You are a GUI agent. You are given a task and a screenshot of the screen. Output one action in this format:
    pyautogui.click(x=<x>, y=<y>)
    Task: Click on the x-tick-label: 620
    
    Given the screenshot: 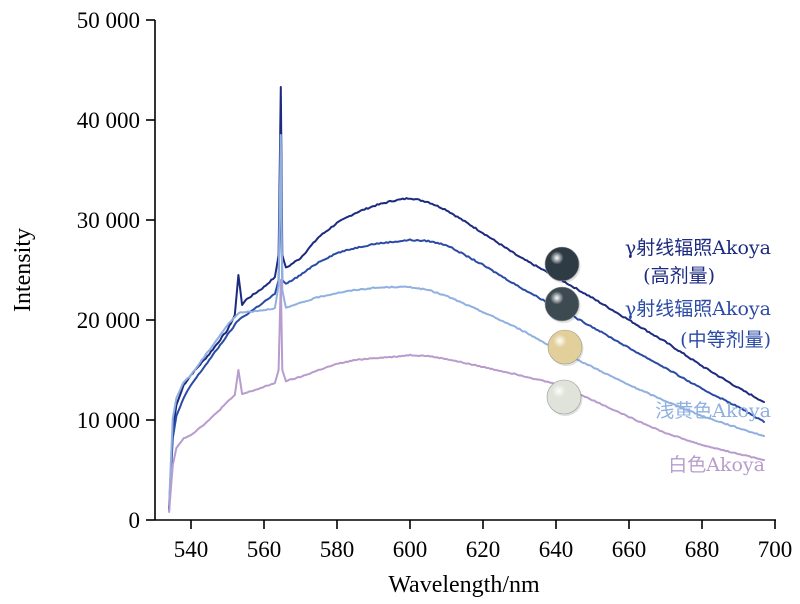 What is the action you would take?
    pyautogui.click(x=483, y=549)
    